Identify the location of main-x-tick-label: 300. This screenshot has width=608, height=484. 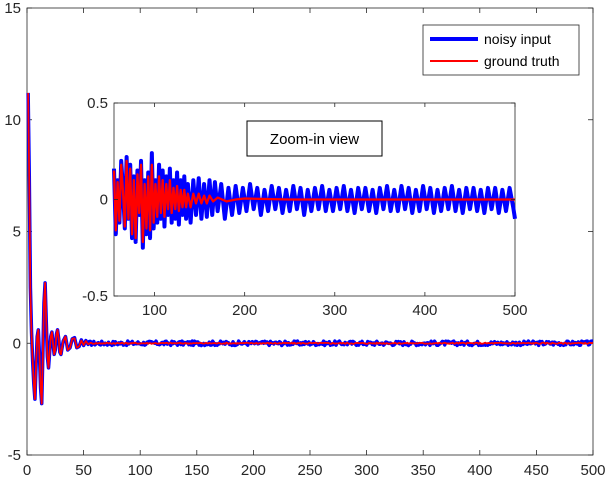
(366, 470).